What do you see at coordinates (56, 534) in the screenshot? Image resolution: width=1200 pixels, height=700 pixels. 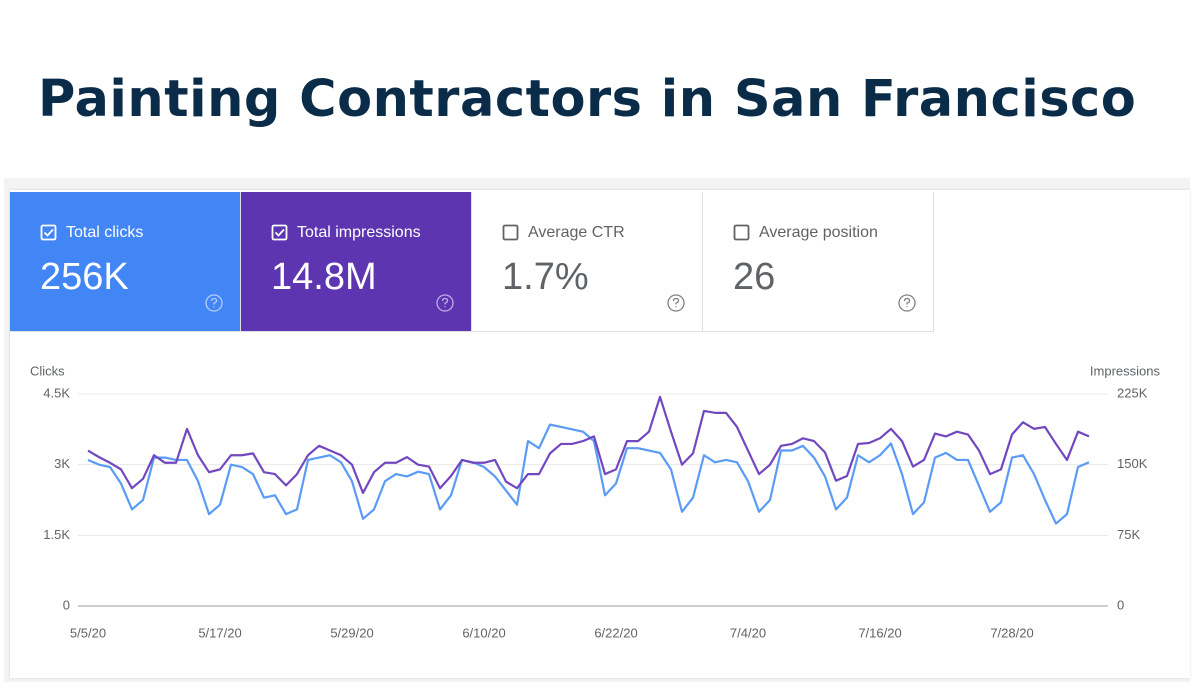 I see `y-tick-label: 1.5K` at bounding box center [56, 534].